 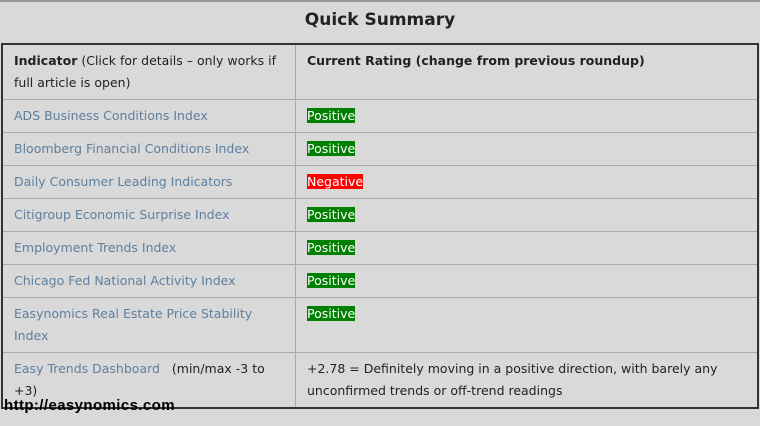 I want to click on rating-cell: Negative, so click(x=527, y=182).